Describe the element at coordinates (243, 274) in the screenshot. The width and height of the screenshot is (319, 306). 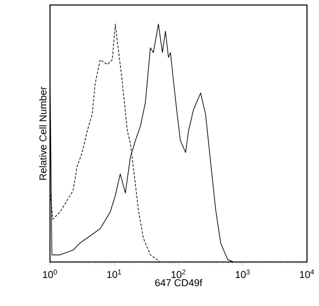
I see `x-tick-label: 10$^{3}$` at that location.